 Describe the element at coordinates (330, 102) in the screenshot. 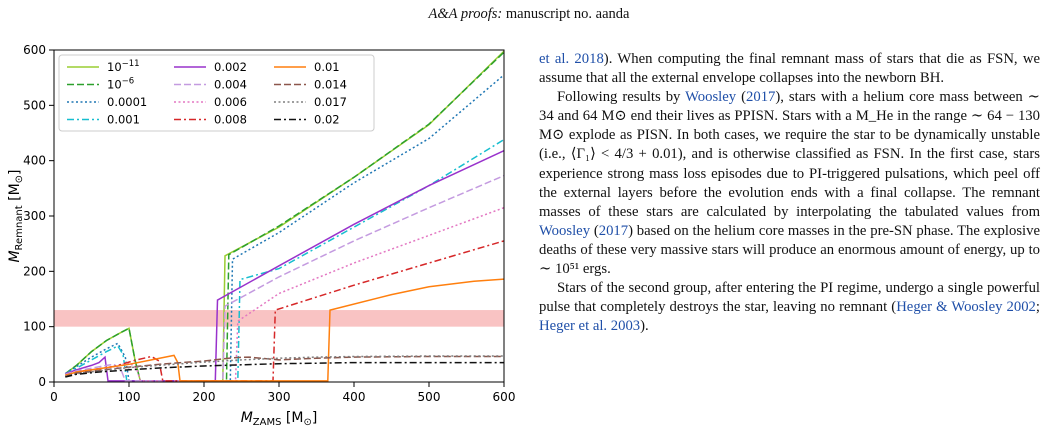

I see `legend-label: 0.017` at that location.